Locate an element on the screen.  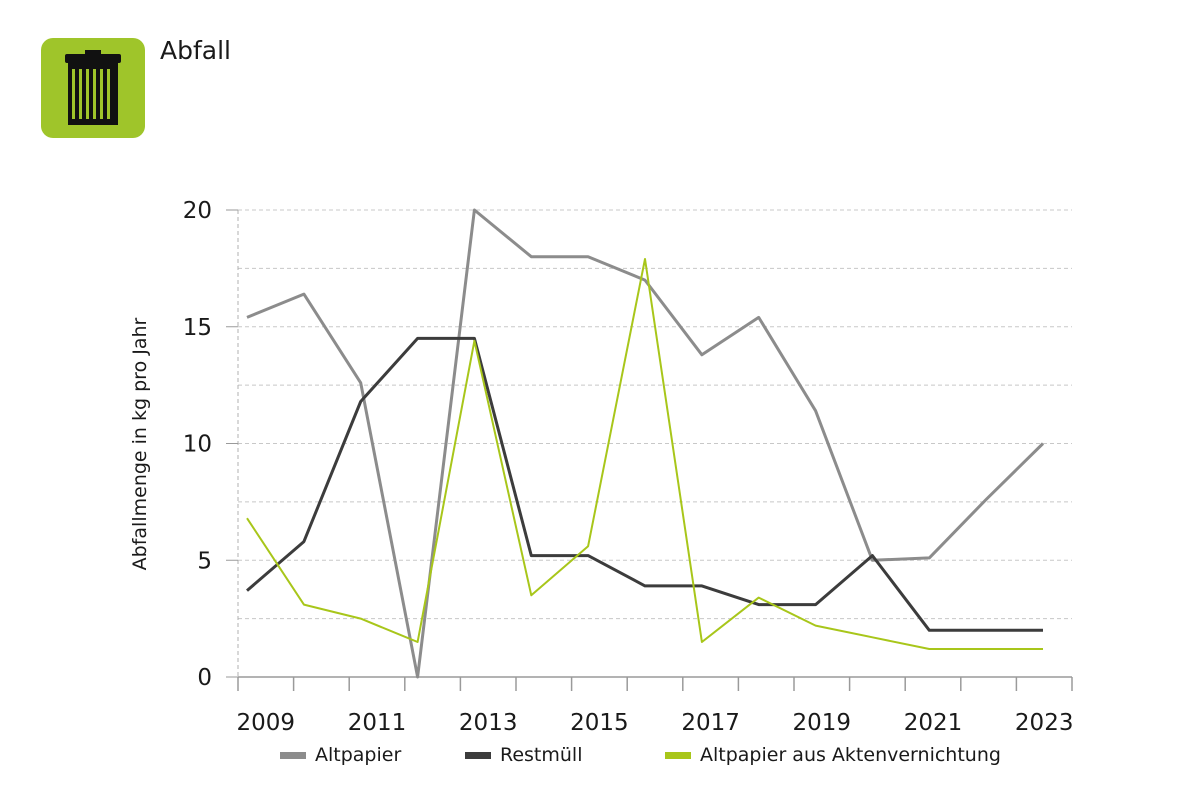
trash-can-icon is located at coordinates (93, 87).